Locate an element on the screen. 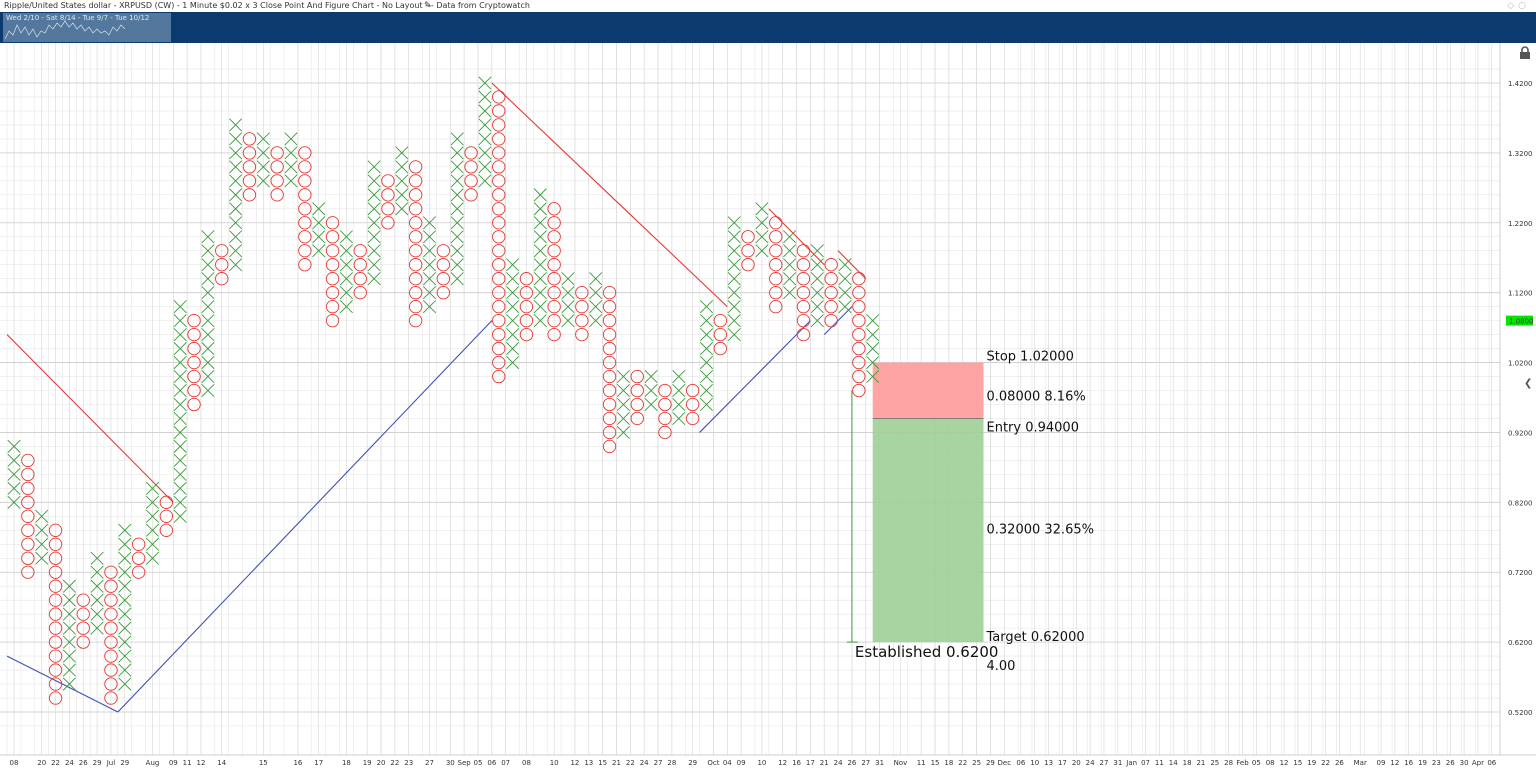 The height and width of the screenshot is (770, 1536). date-tick-label: 08 is located at coordinates (1270, 763).